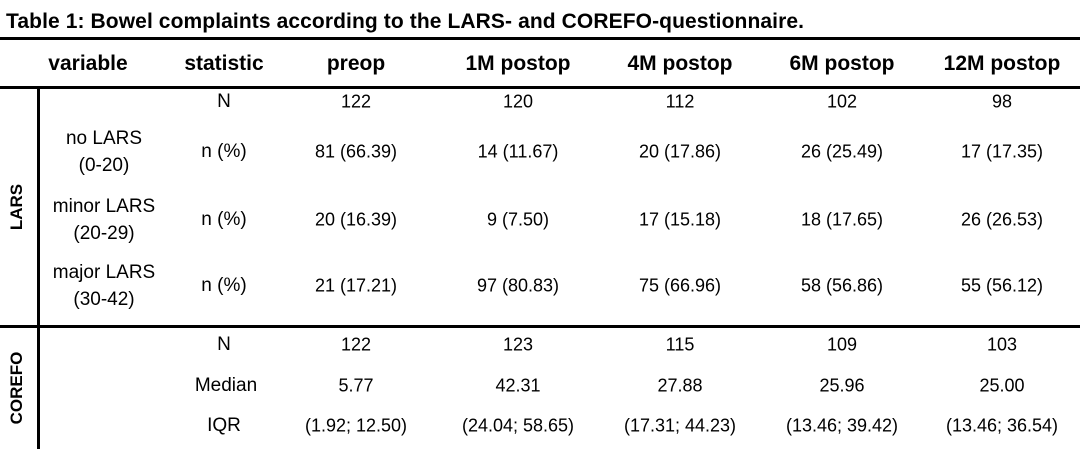 This screenshot has width=1080, height=449. I want to click on cell-4m-postop: 20 (17.86), so click(680, 151).